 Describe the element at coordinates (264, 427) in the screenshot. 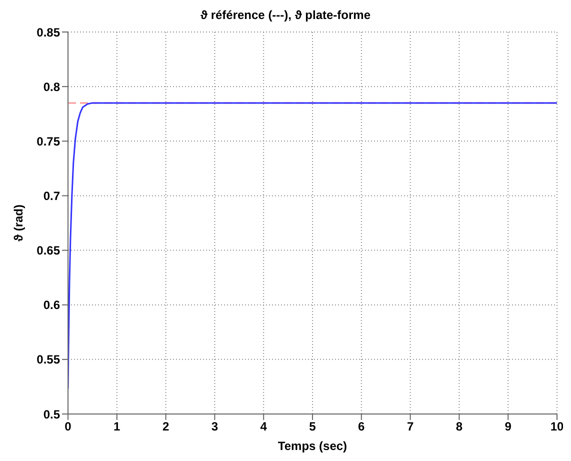

I see `x-tick-label: 4` at that location.